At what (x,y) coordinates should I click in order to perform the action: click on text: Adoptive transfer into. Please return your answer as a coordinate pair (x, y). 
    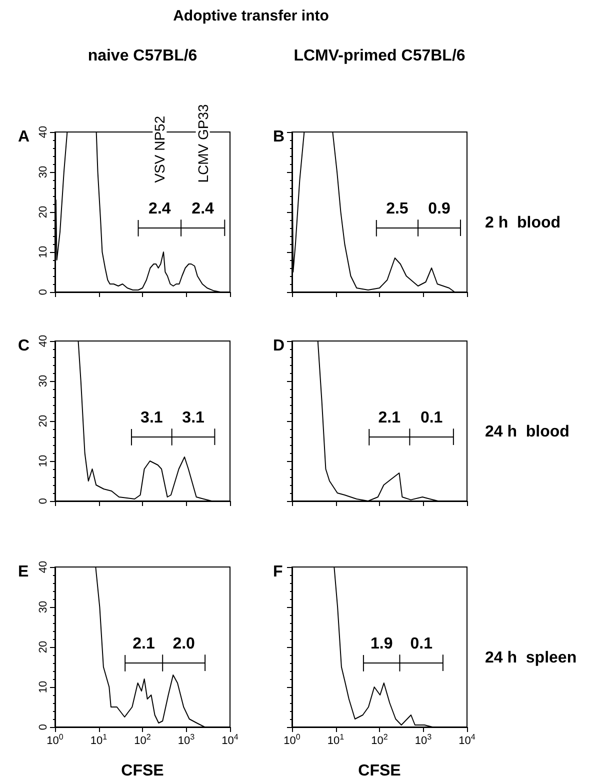
    Looking at the image, I should click on (251, 16).